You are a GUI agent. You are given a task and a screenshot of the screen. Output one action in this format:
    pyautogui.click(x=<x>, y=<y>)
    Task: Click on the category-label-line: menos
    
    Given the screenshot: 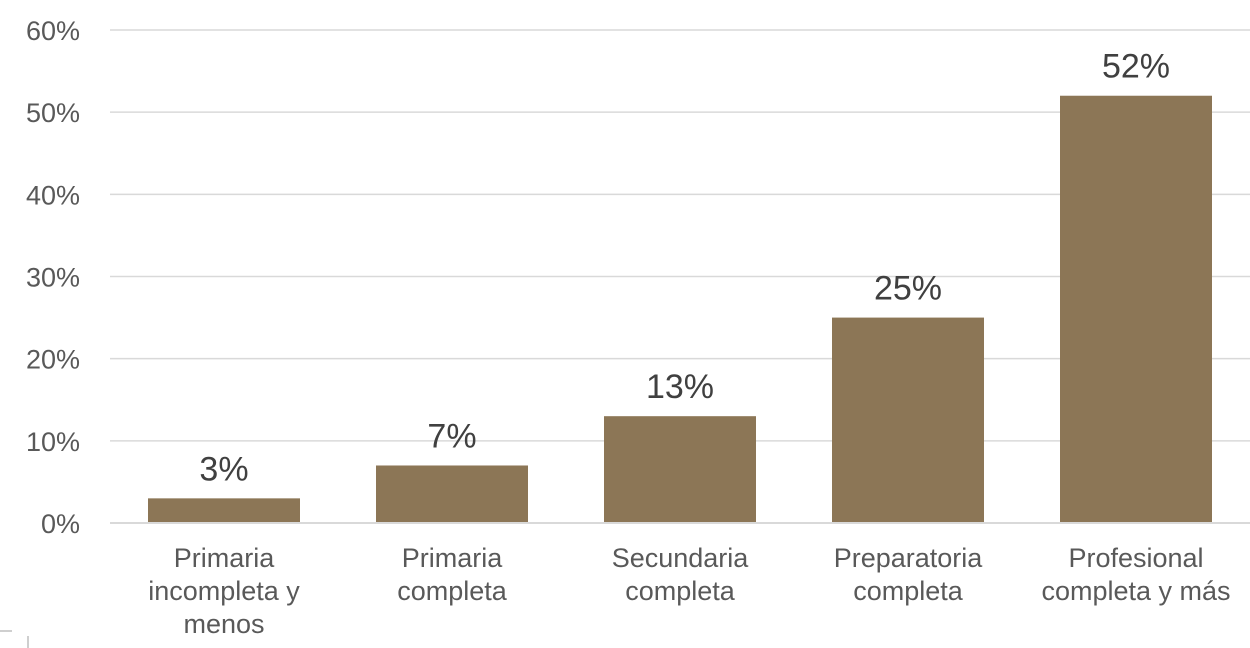 What is the action you would take?
    pyautogui.click(x=223, y=624)
    